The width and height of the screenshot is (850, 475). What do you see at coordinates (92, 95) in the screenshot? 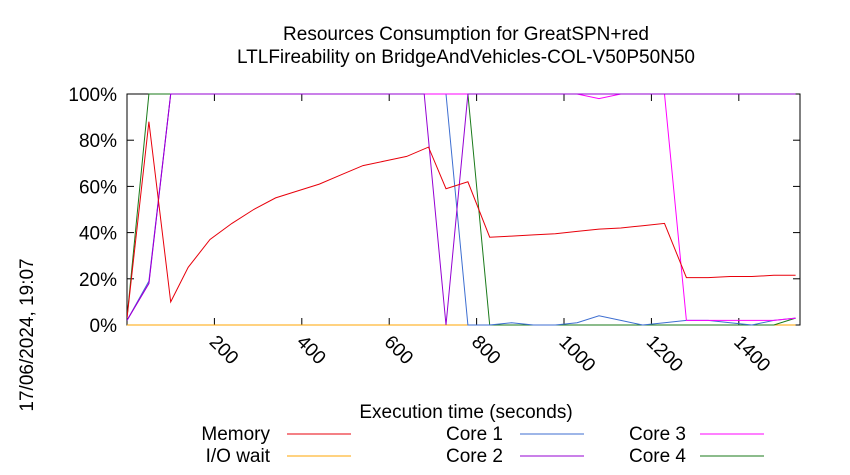
I see `y-tick-label: 100%` at bounding box center [92, 95].